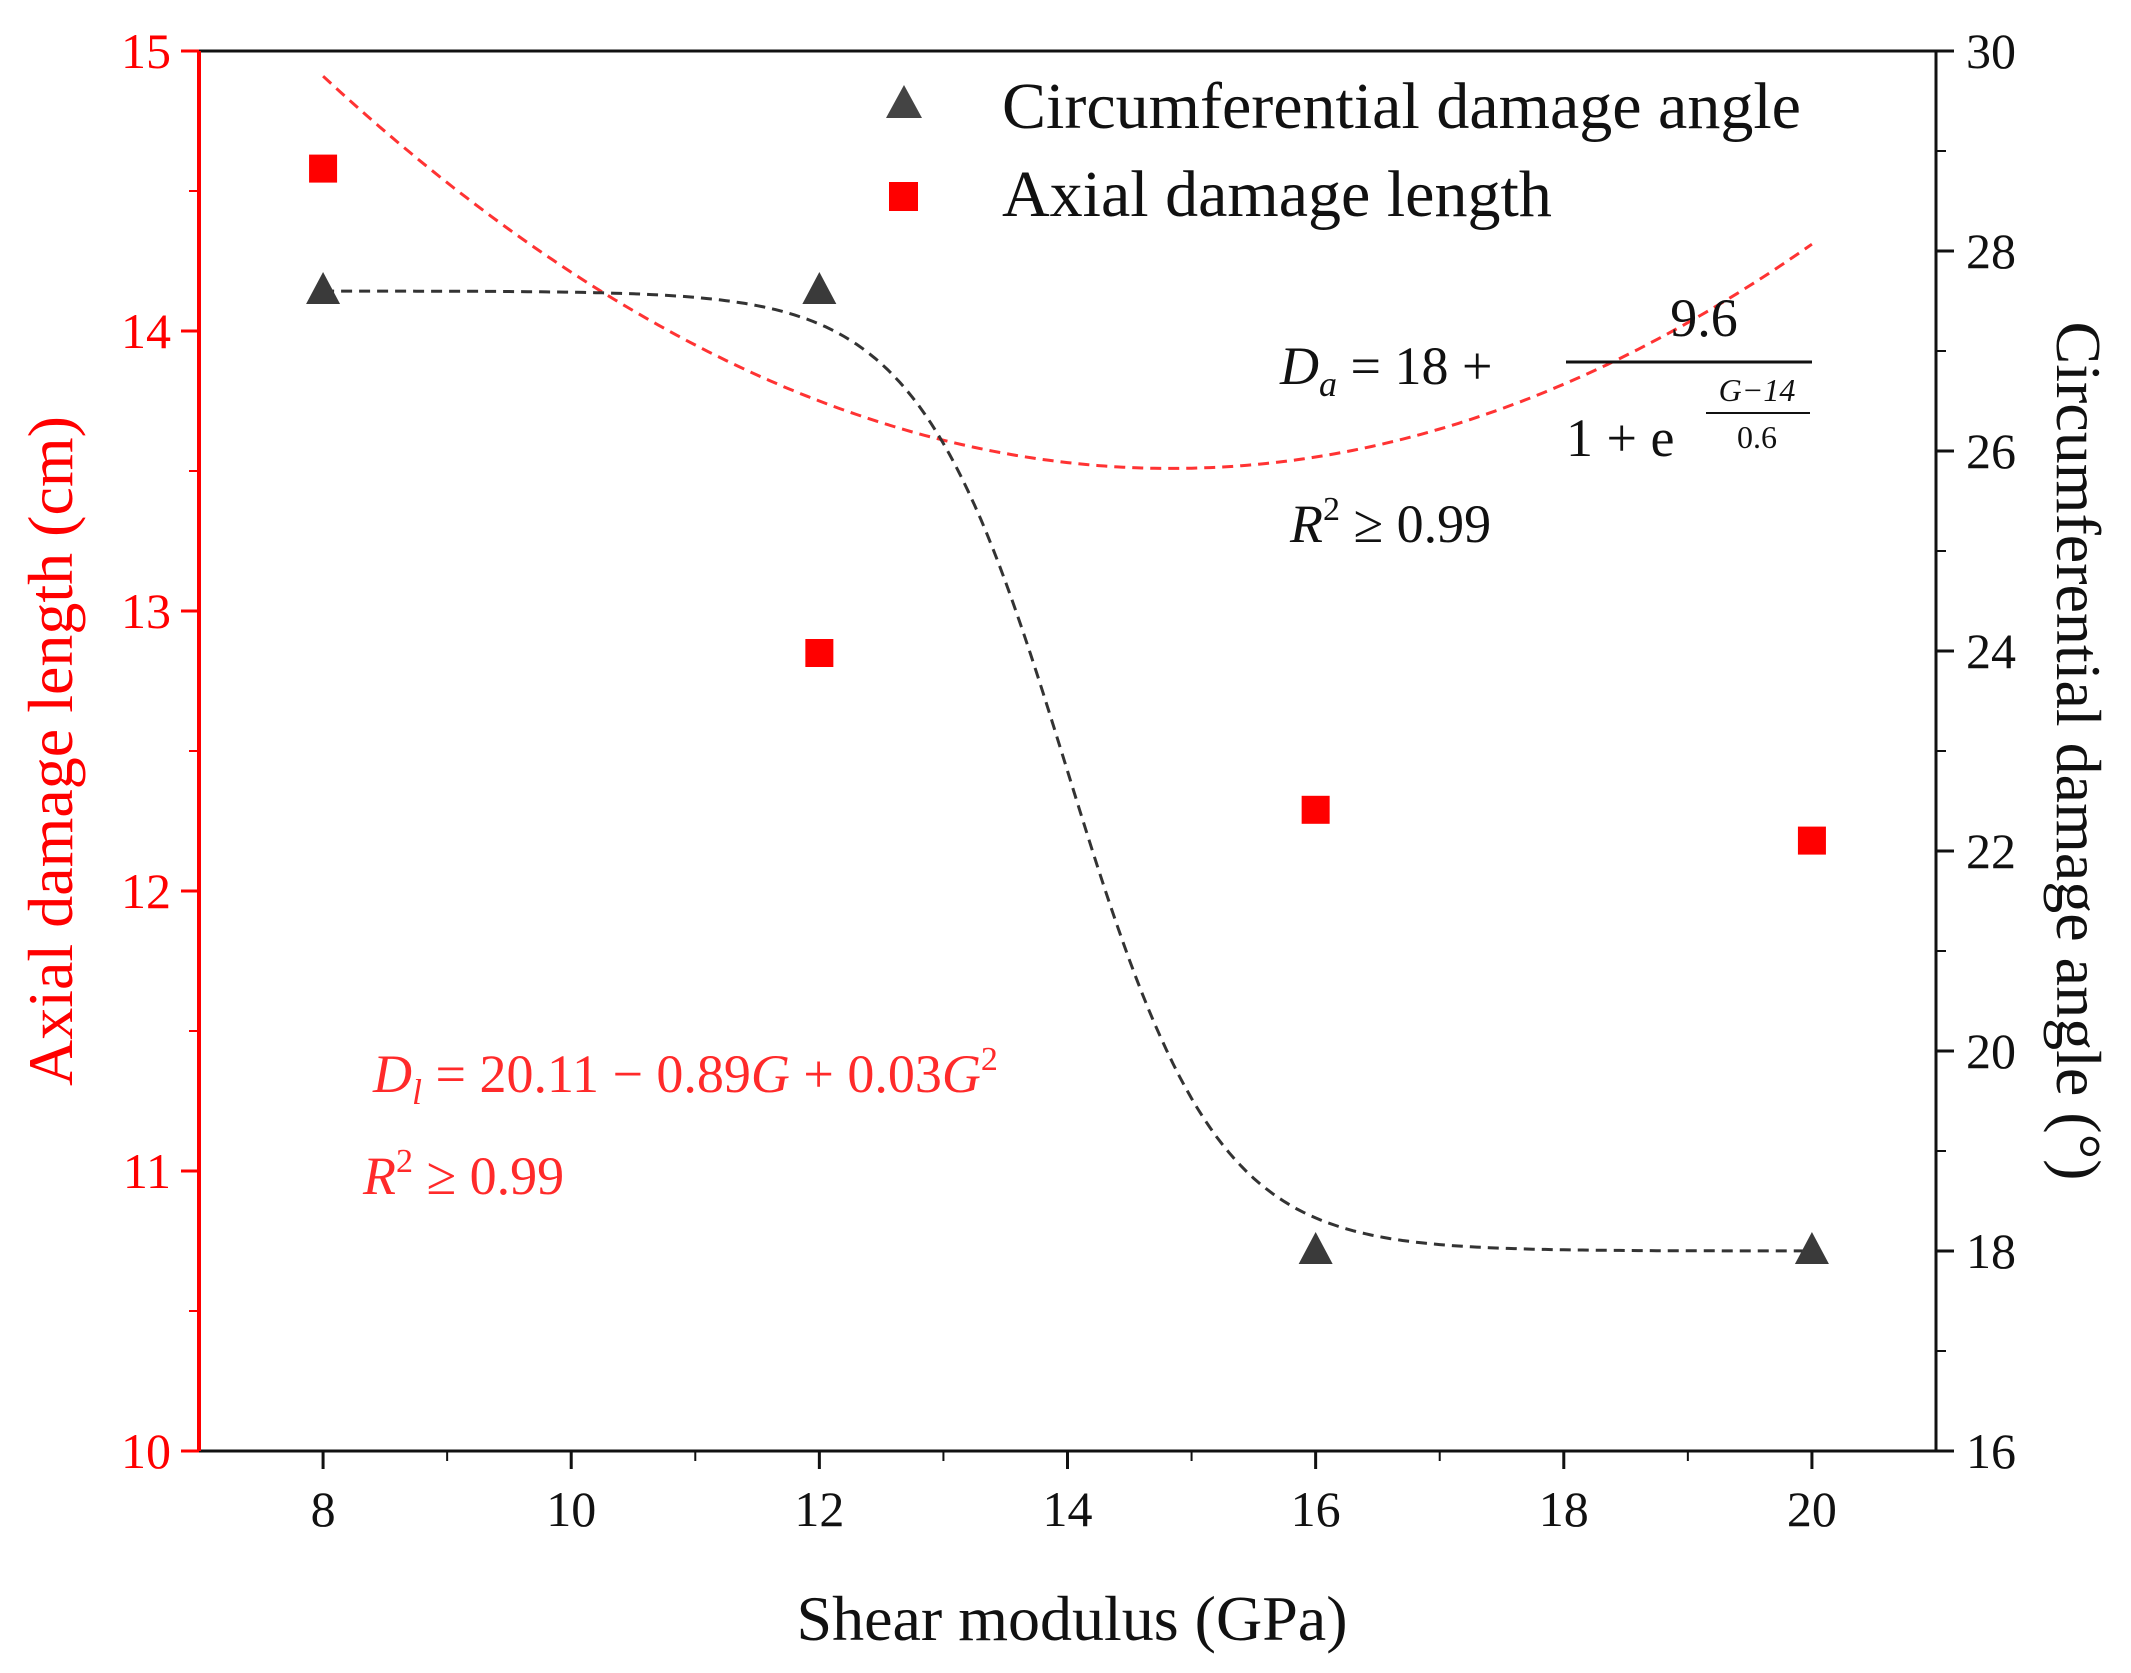 The height and width of the screenshot is (1673, 2131). Describe the element at coordinates (323, 1509) in the screenshot. I see `x-tick-label: 8` at that location.